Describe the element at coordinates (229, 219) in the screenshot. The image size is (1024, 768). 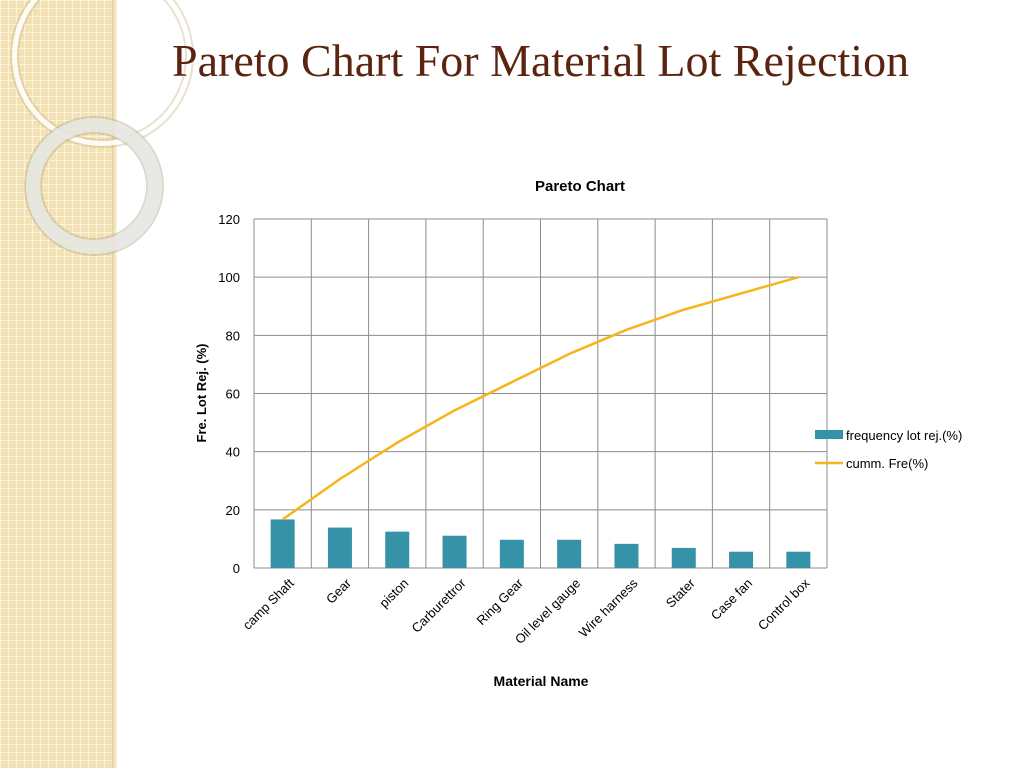
I see `y-tick-label: 120` at that location.